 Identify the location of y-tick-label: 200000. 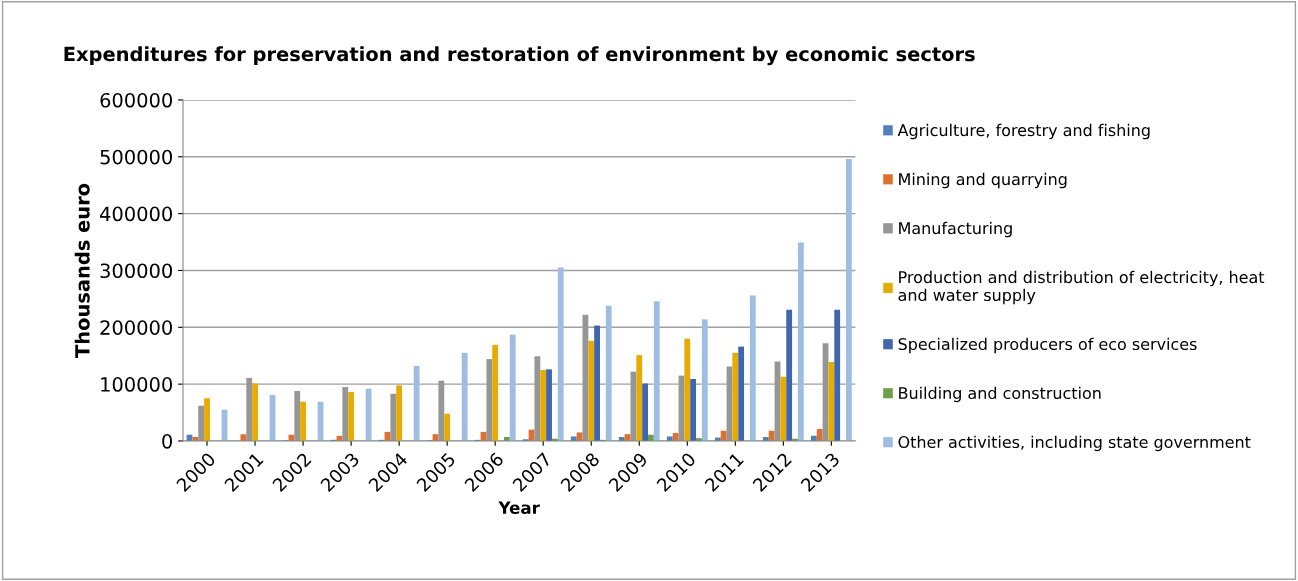
(136, 327).